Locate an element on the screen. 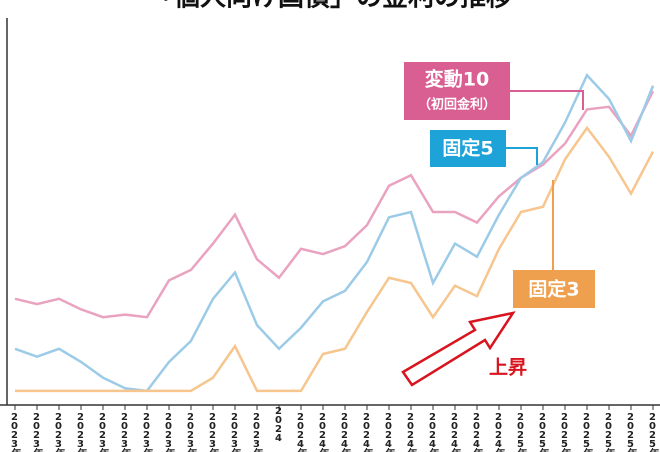 This screenshot has width=660, height=452. series-label: 固定3 is located at coordinates (553, 289).